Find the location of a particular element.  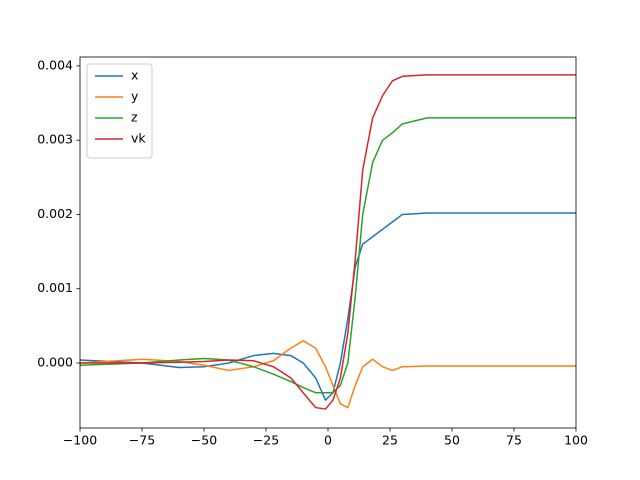

x-tick-label: 0 is located at coordinates (328, 440).